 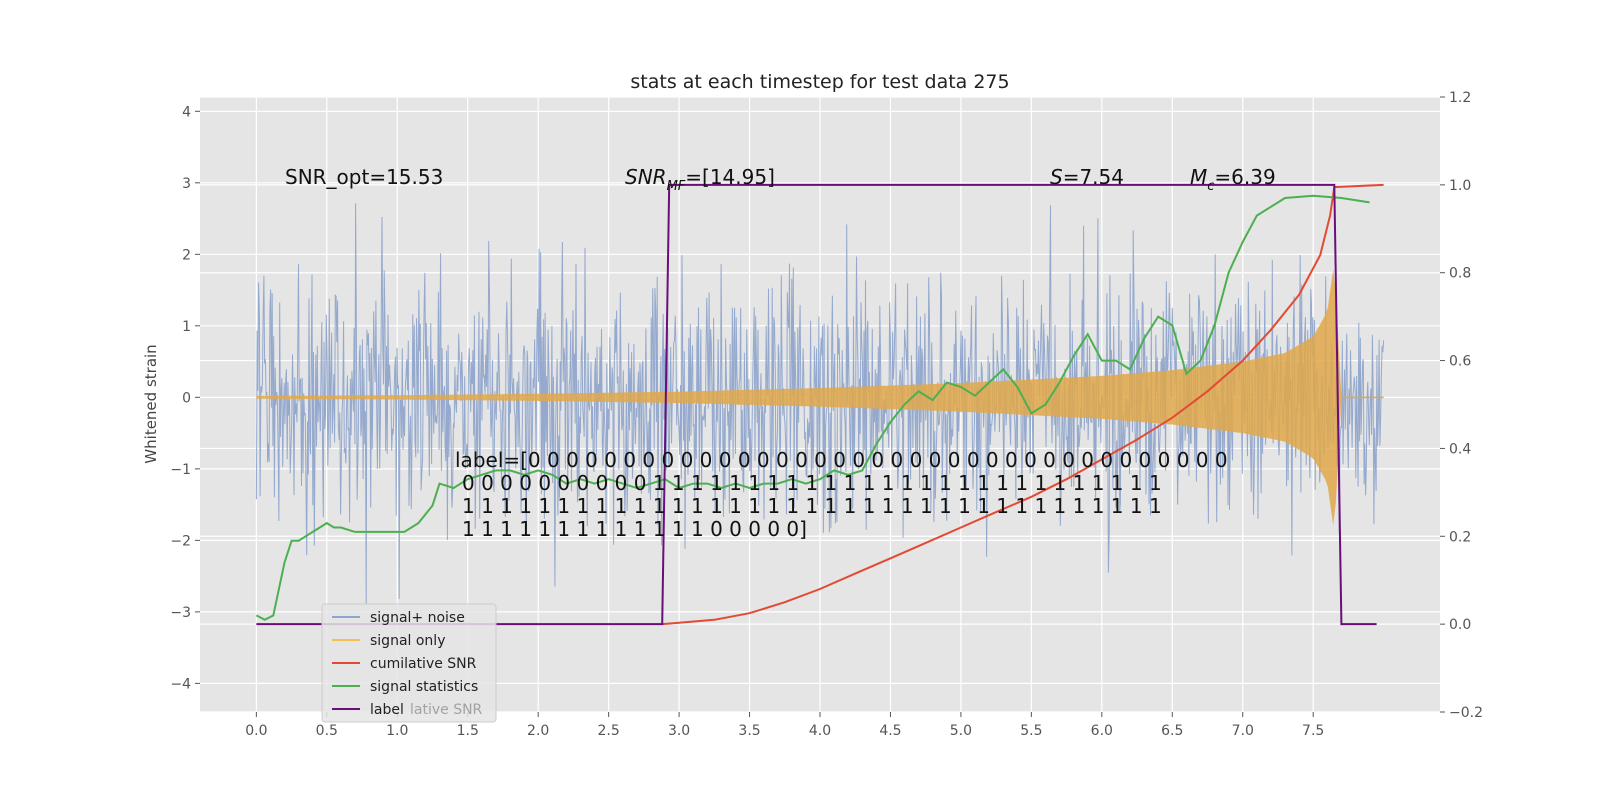 I want to click on legend-label-label: label, so click(x=387, y=710).